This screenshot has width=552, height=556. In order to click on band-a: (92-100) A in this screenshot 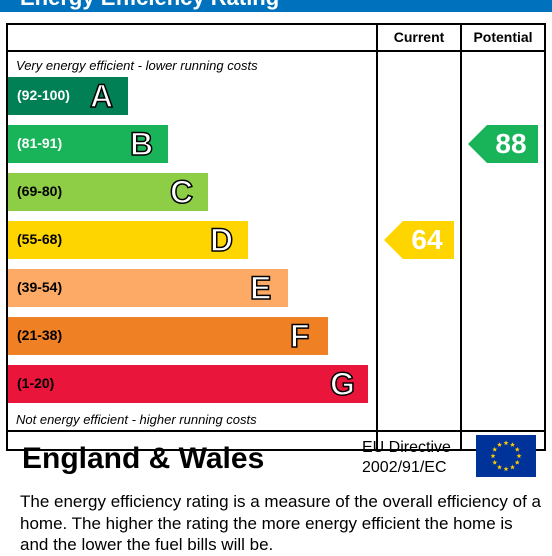, I will do `click(68, 96)`.